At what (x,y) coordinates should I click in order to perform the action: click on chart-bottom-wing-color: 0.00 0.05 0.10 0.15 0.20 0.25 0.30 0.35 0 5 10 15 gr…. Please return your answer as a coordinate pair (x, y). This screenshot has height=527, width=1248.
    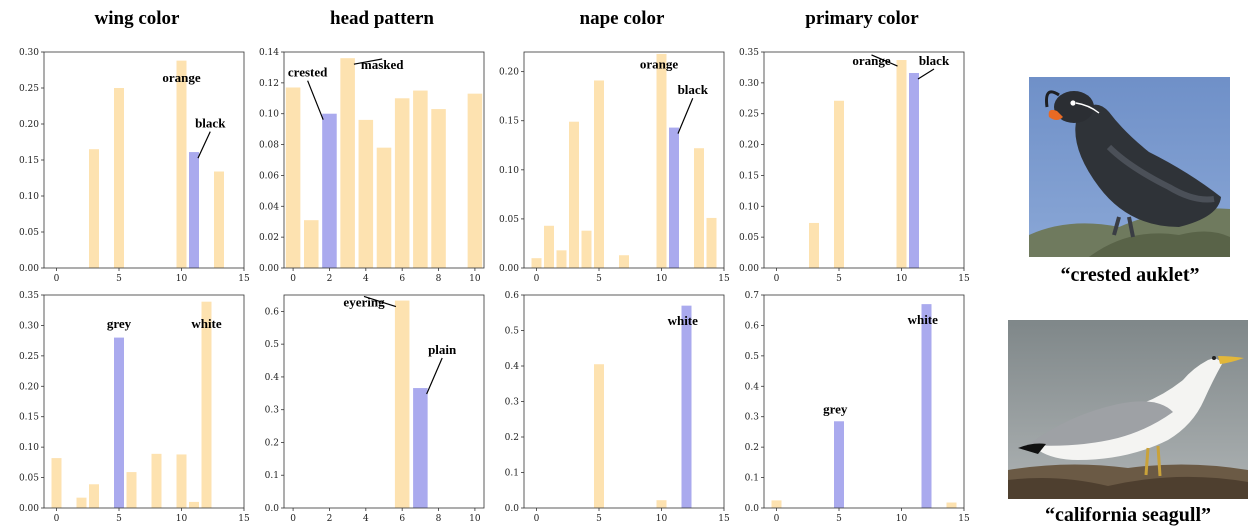
    Looking at the image, I should click on (134, 407).